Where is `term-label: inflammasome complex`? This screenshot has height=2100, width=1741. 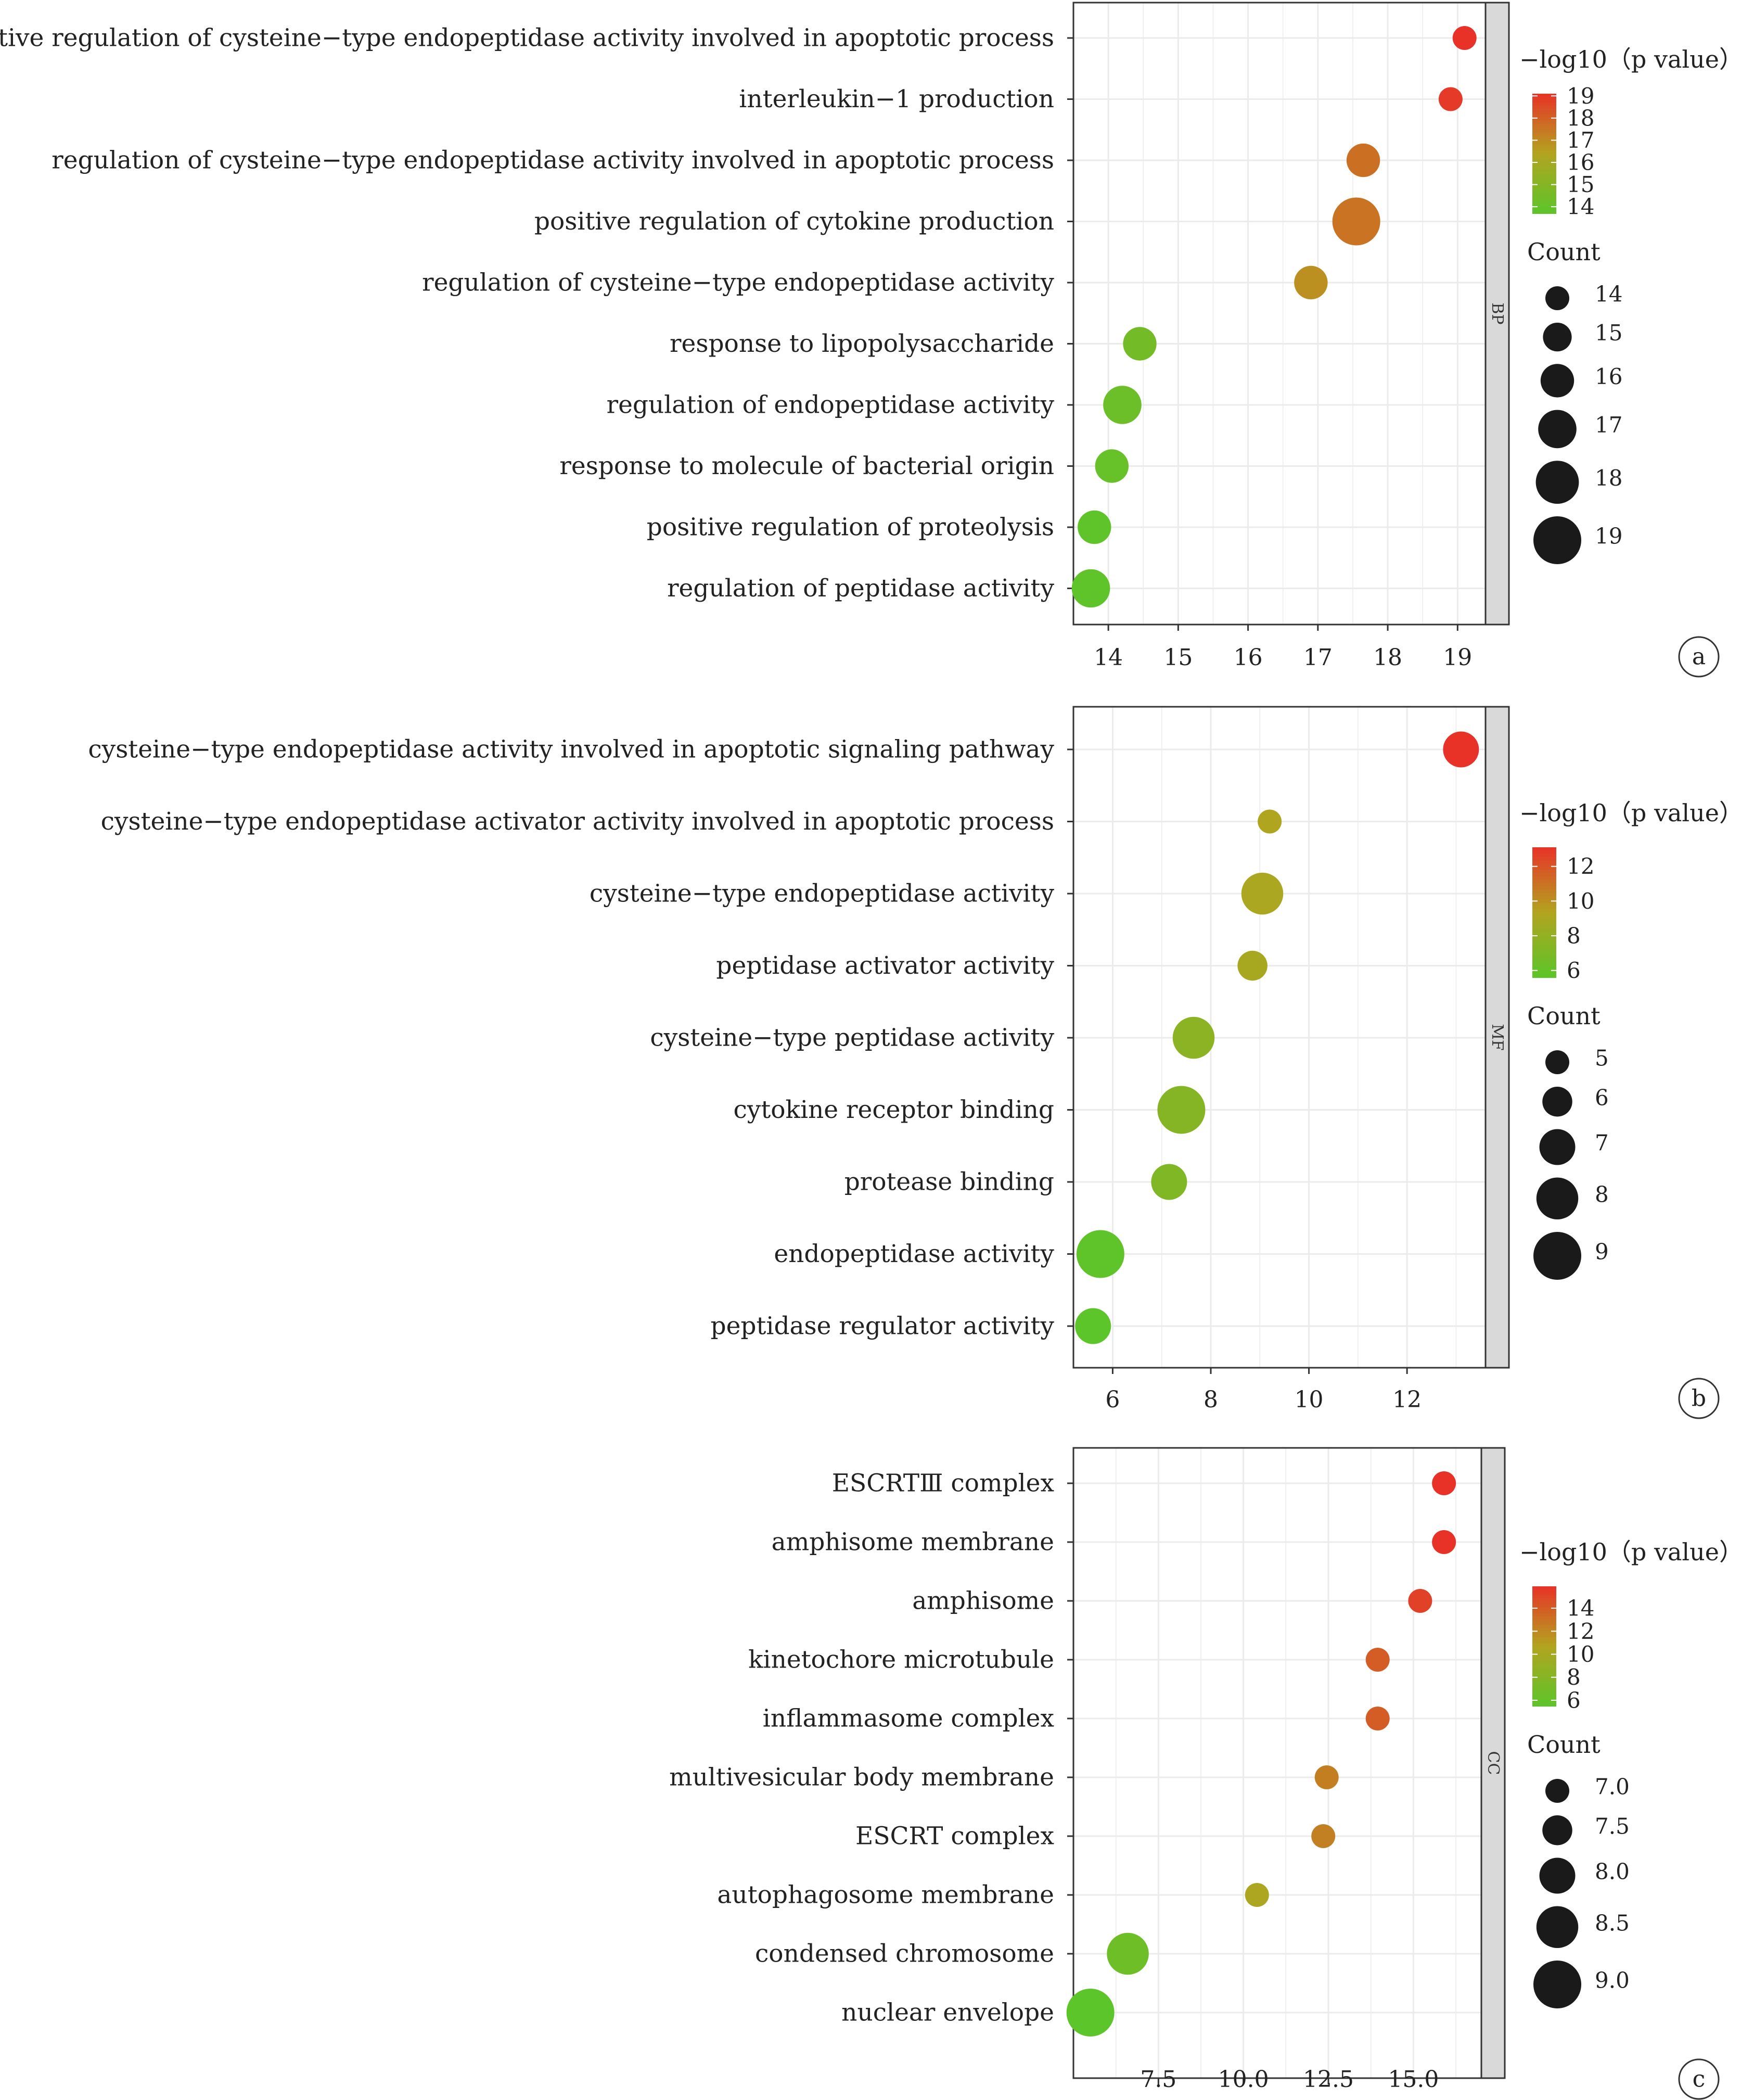 term-label: inflammasome complex is located at coordinates (908, 1718).